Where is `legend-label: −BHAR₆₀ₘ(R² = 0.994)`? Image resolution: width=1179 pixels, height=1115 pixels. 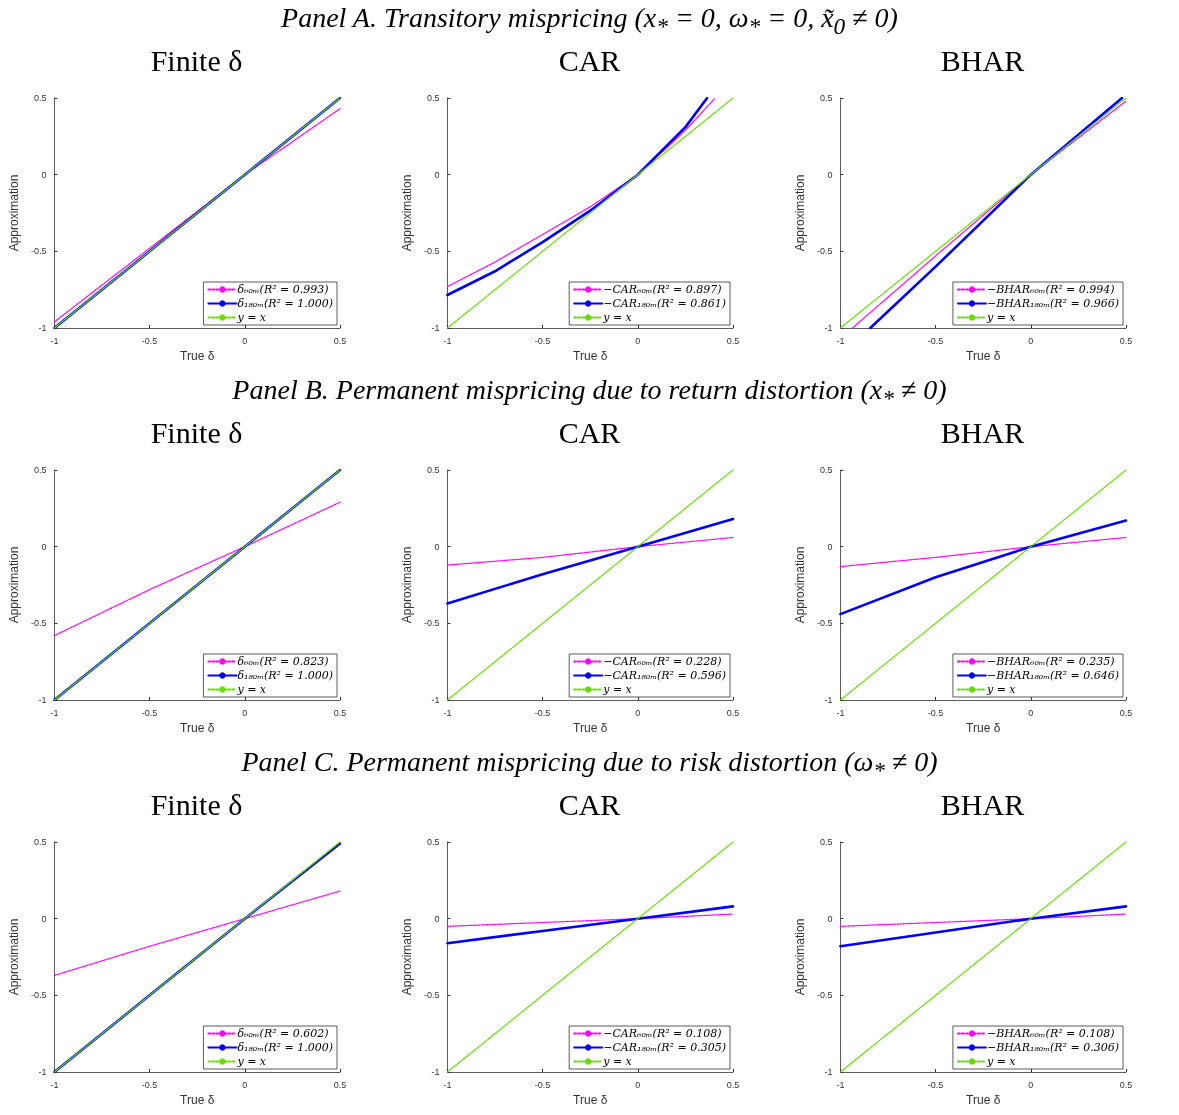
legend-label: −BHAR₆₀ₘ(R² = 0.994) is located at coordinates (1050, 289).